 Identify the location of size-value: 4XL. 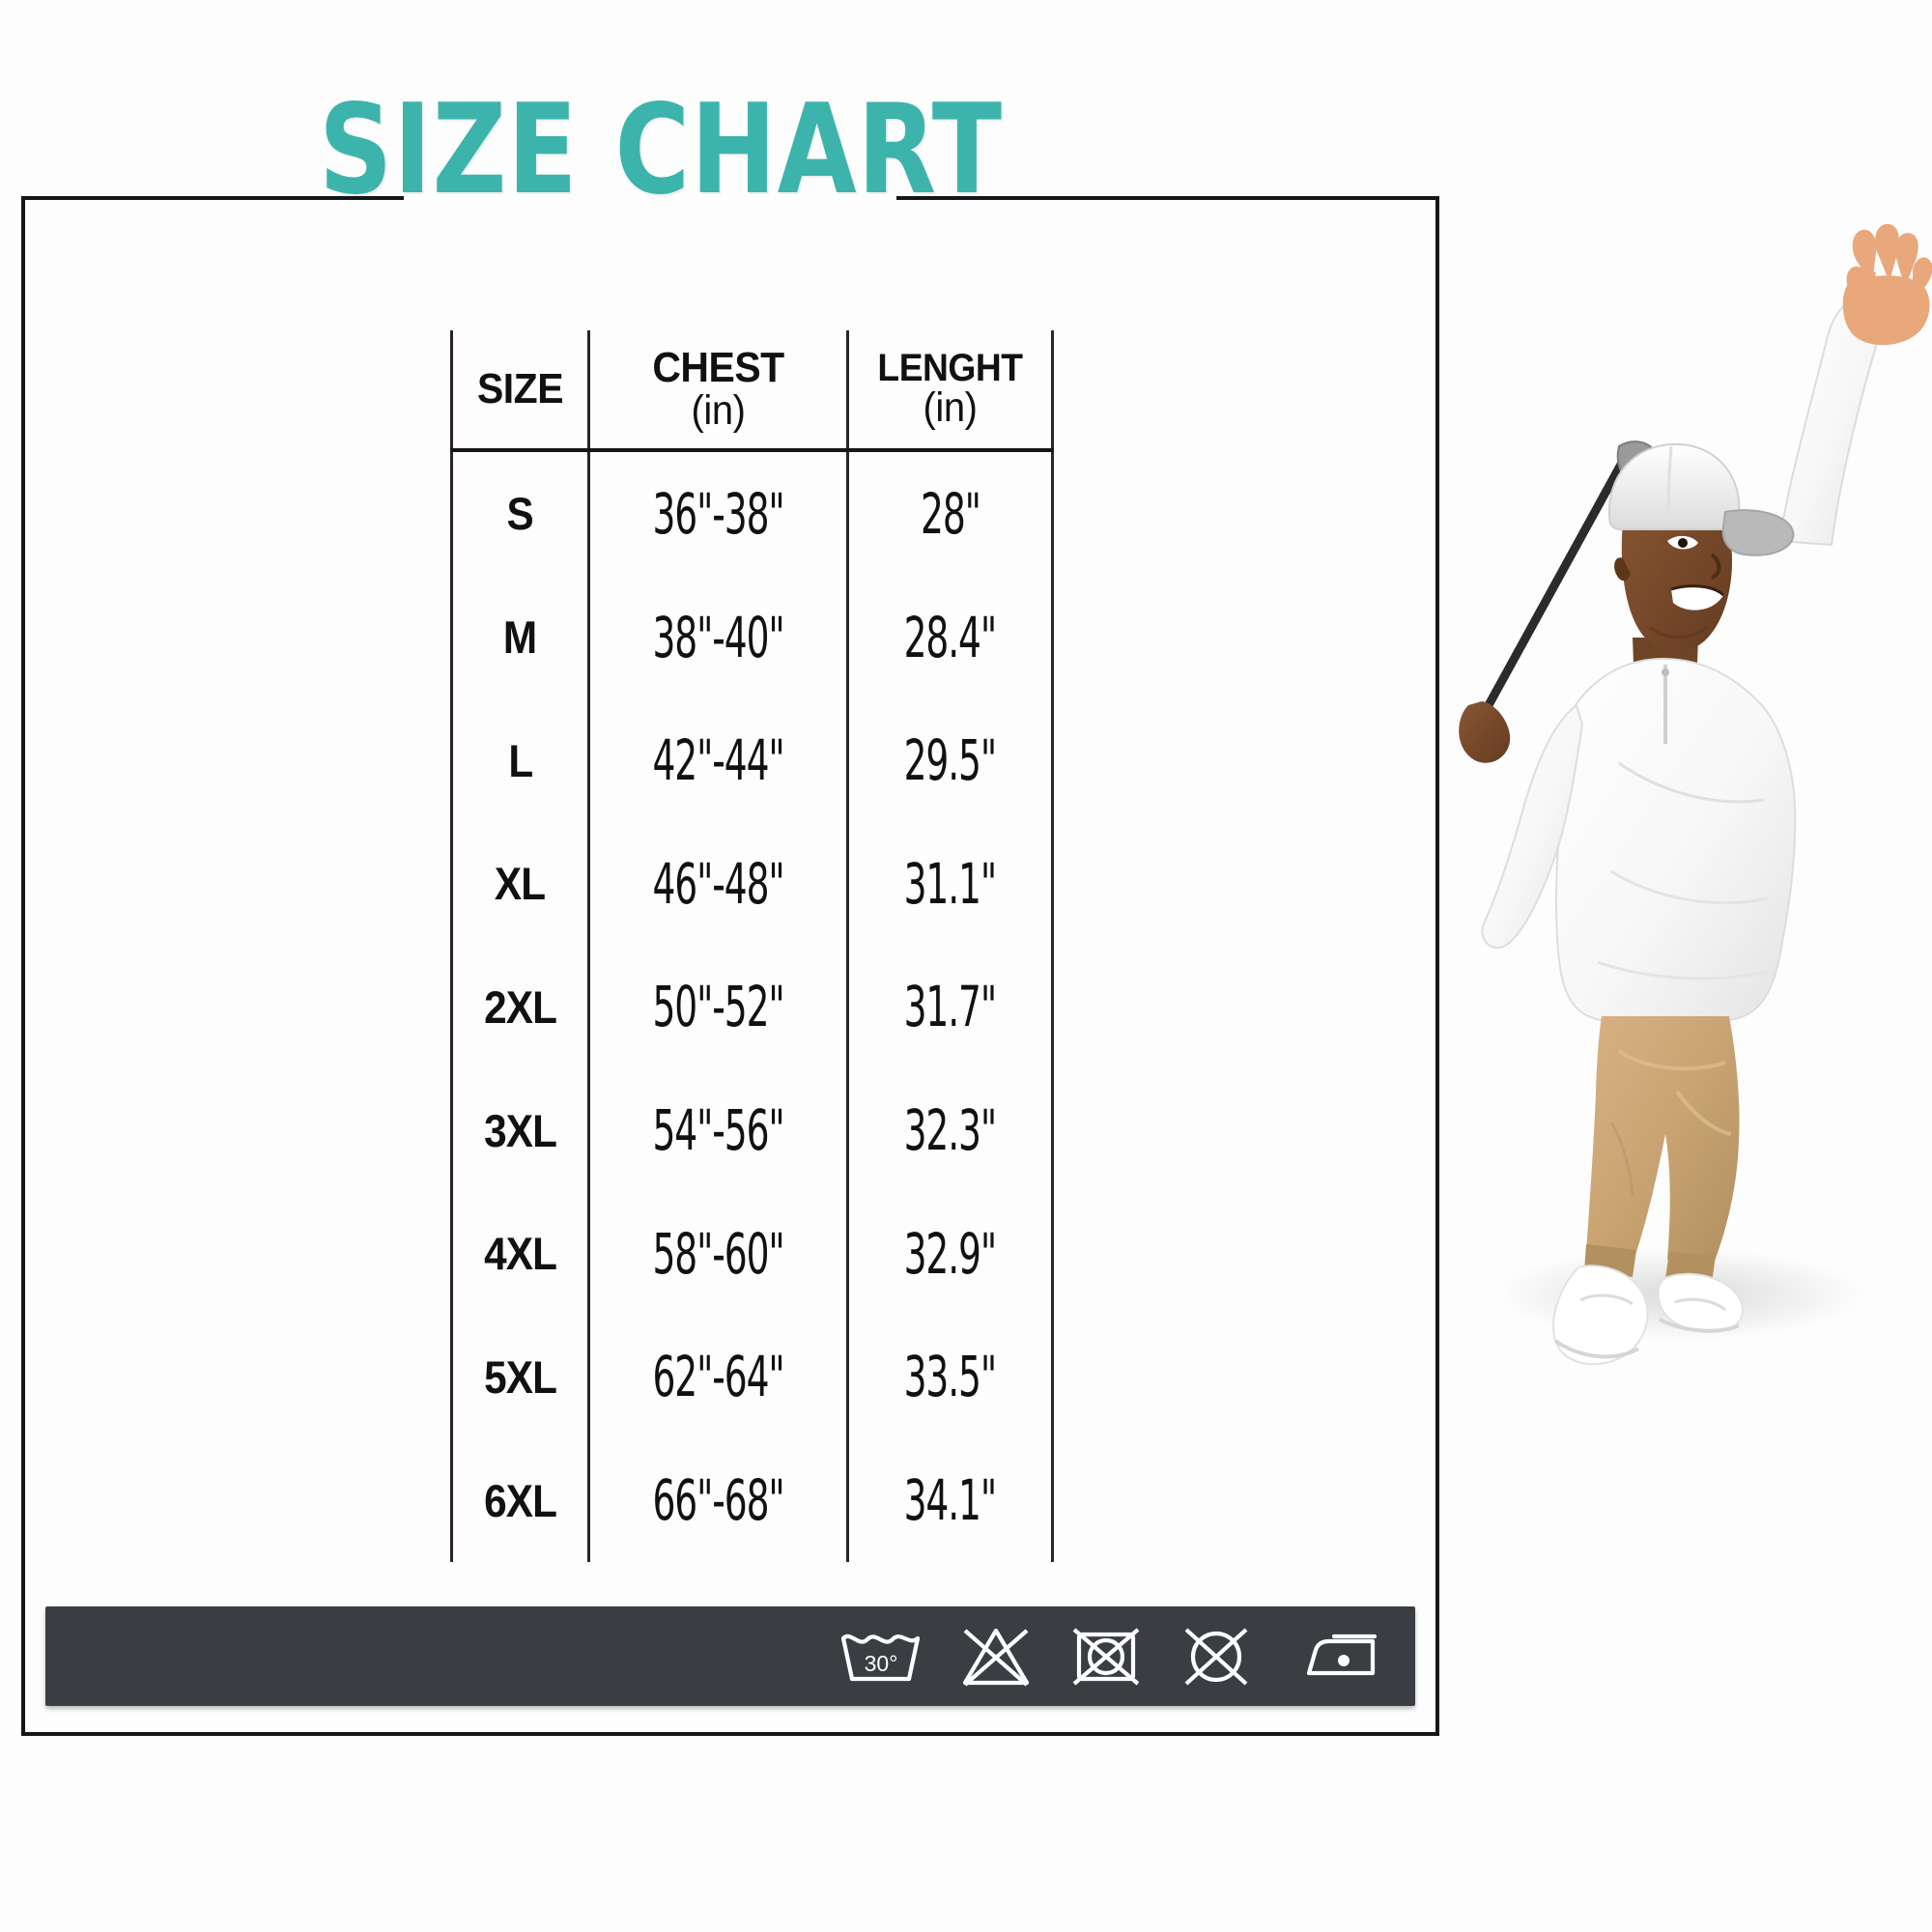
(520, 1254).